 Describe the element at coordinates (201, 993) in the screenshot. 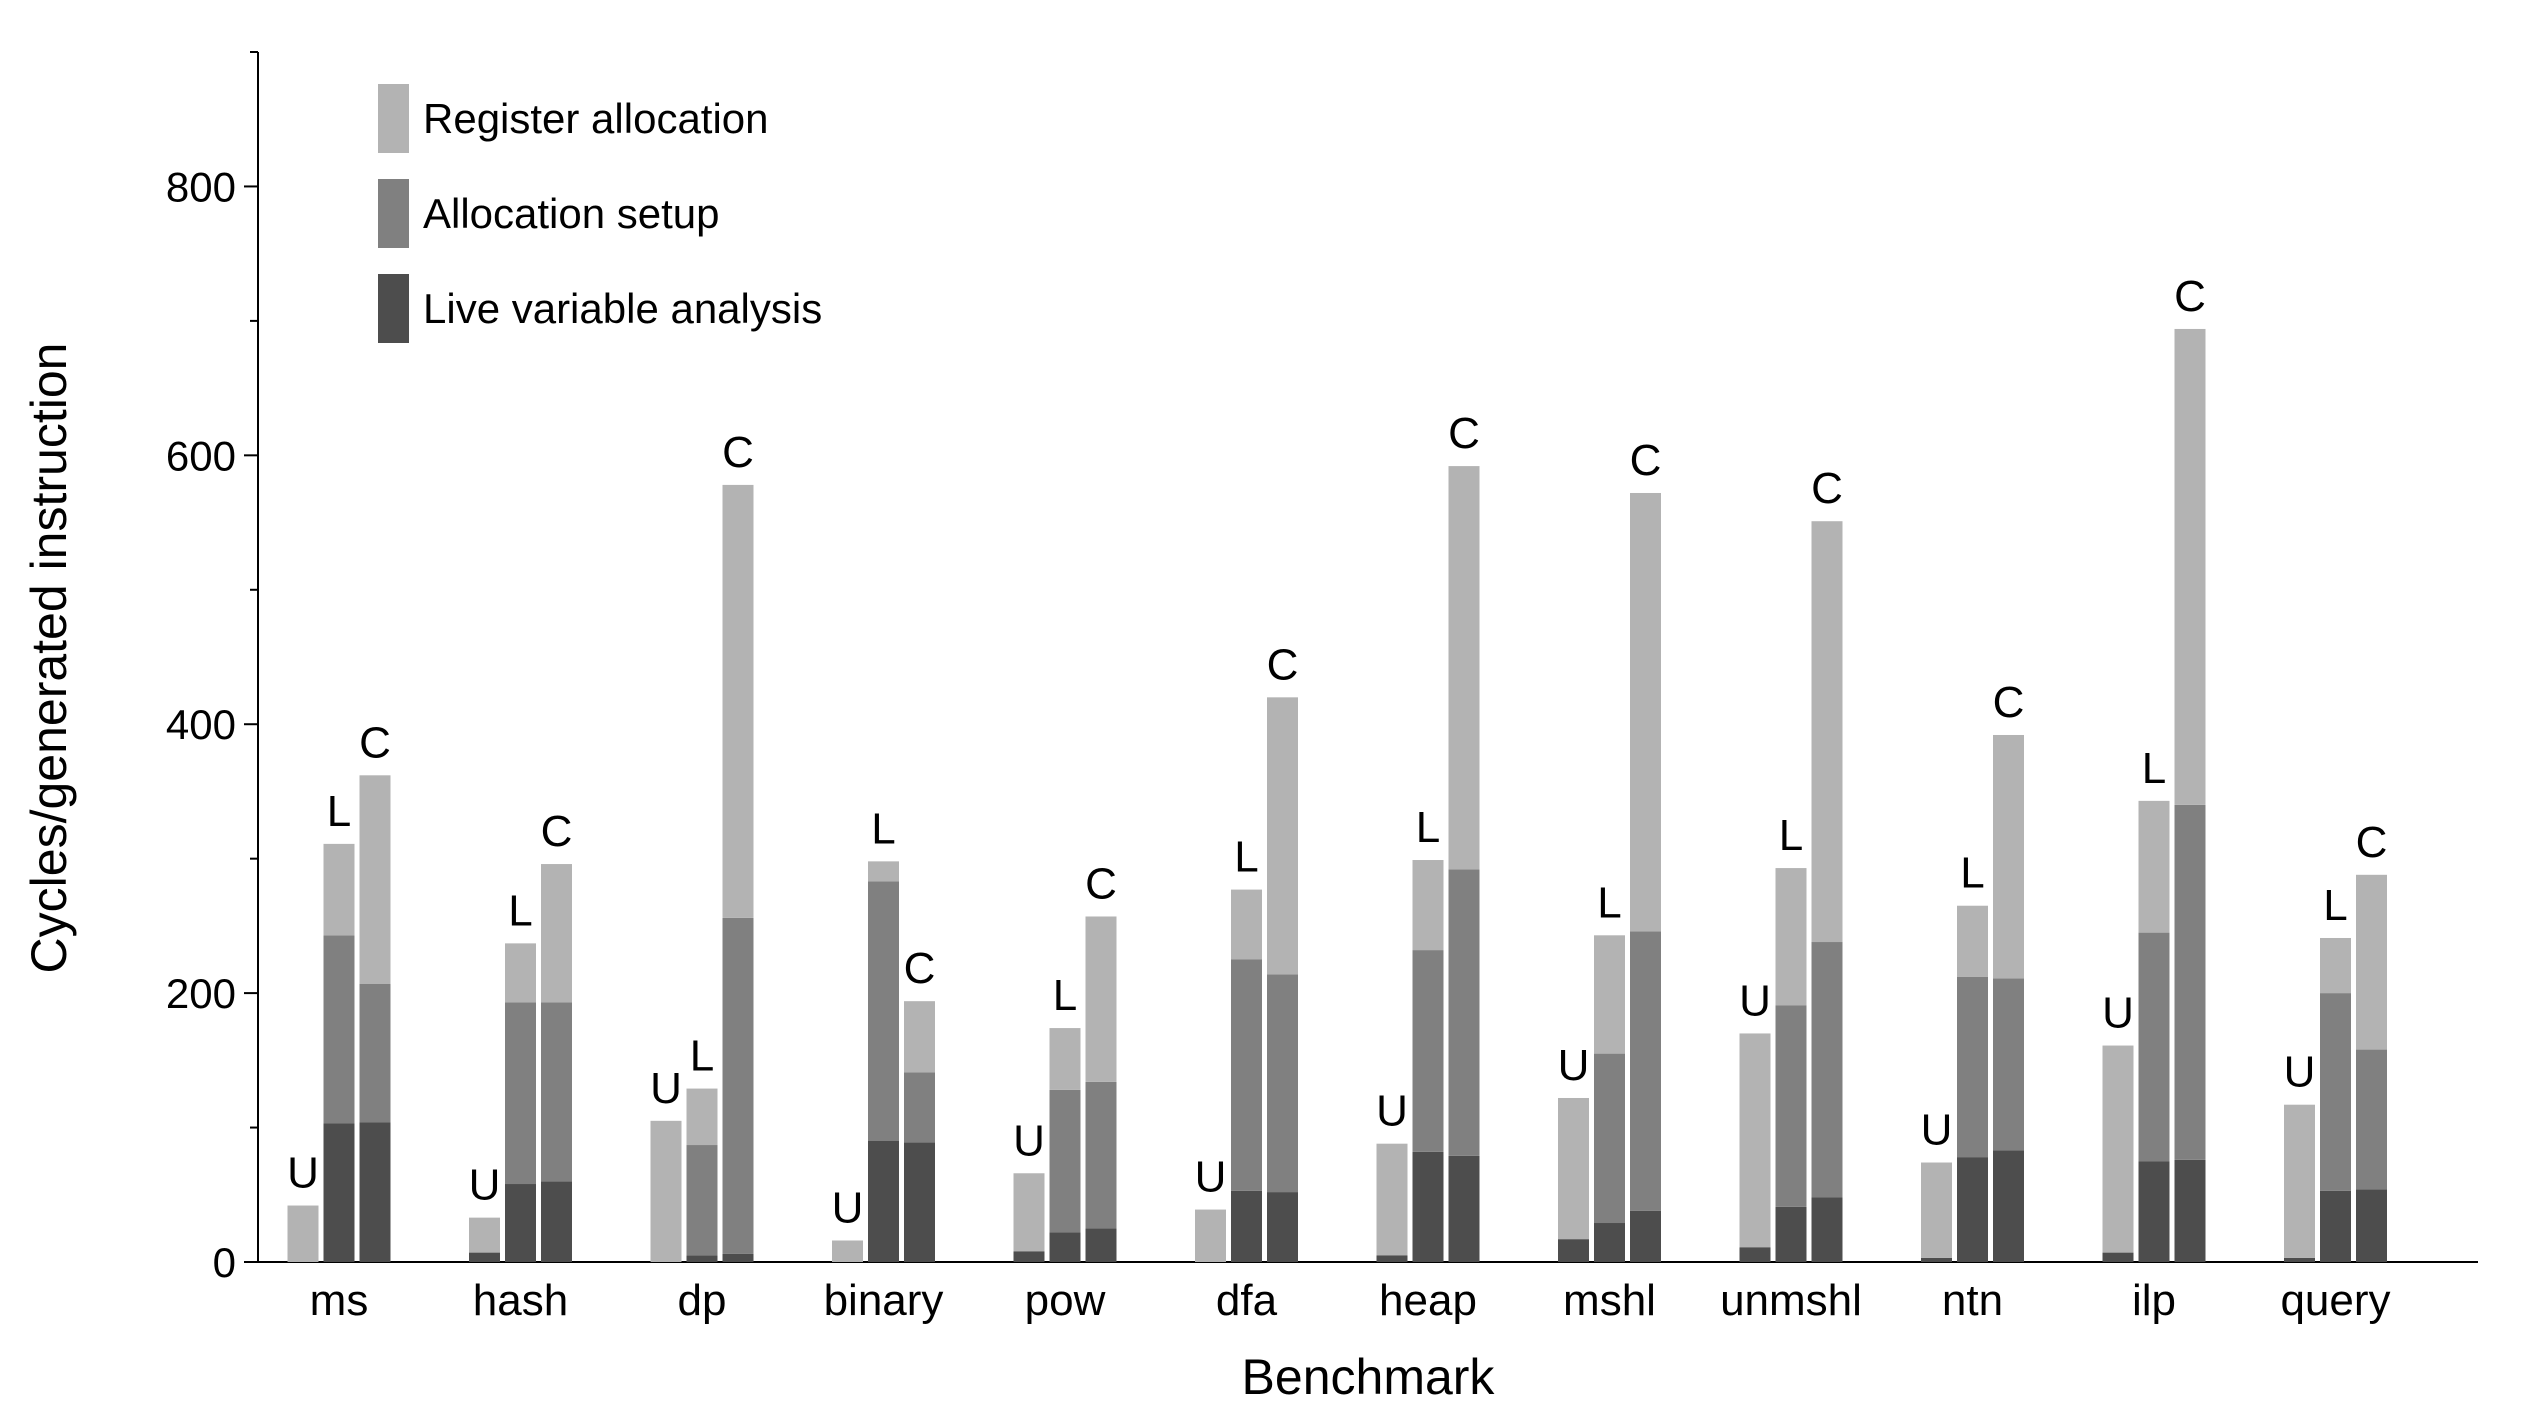

I see `y-tick-label: 200` at that location.